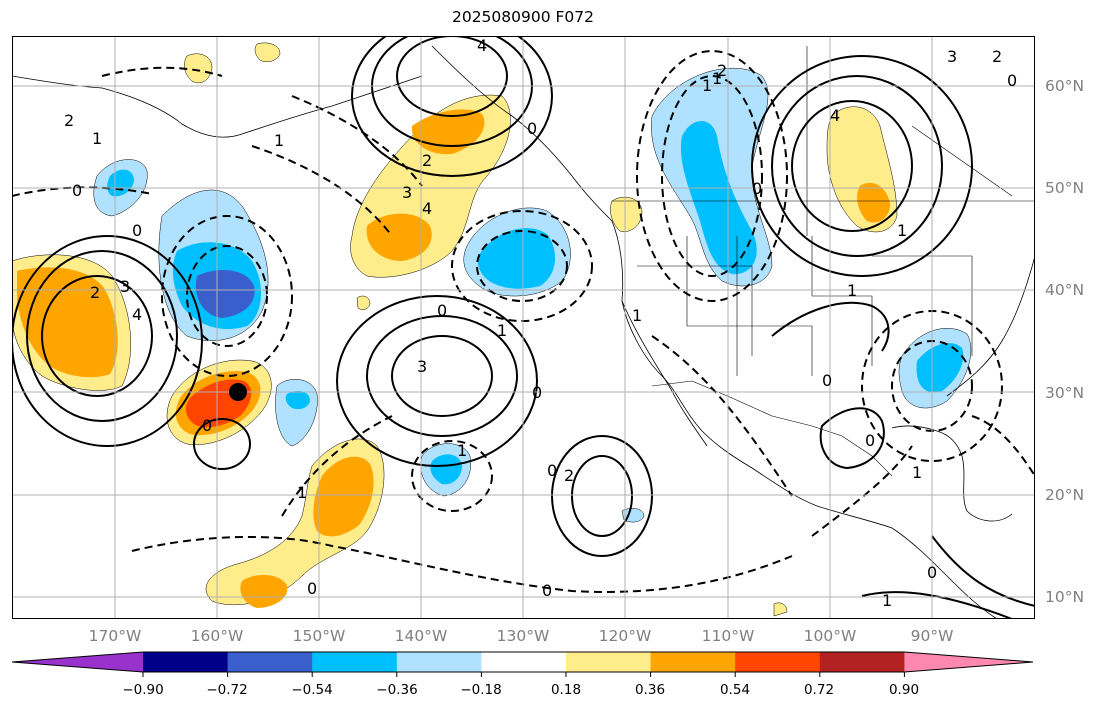 This screenshot has width=1105, height=712. I want to click on colorbar-tick-label: 0.72, so click(819, 690).